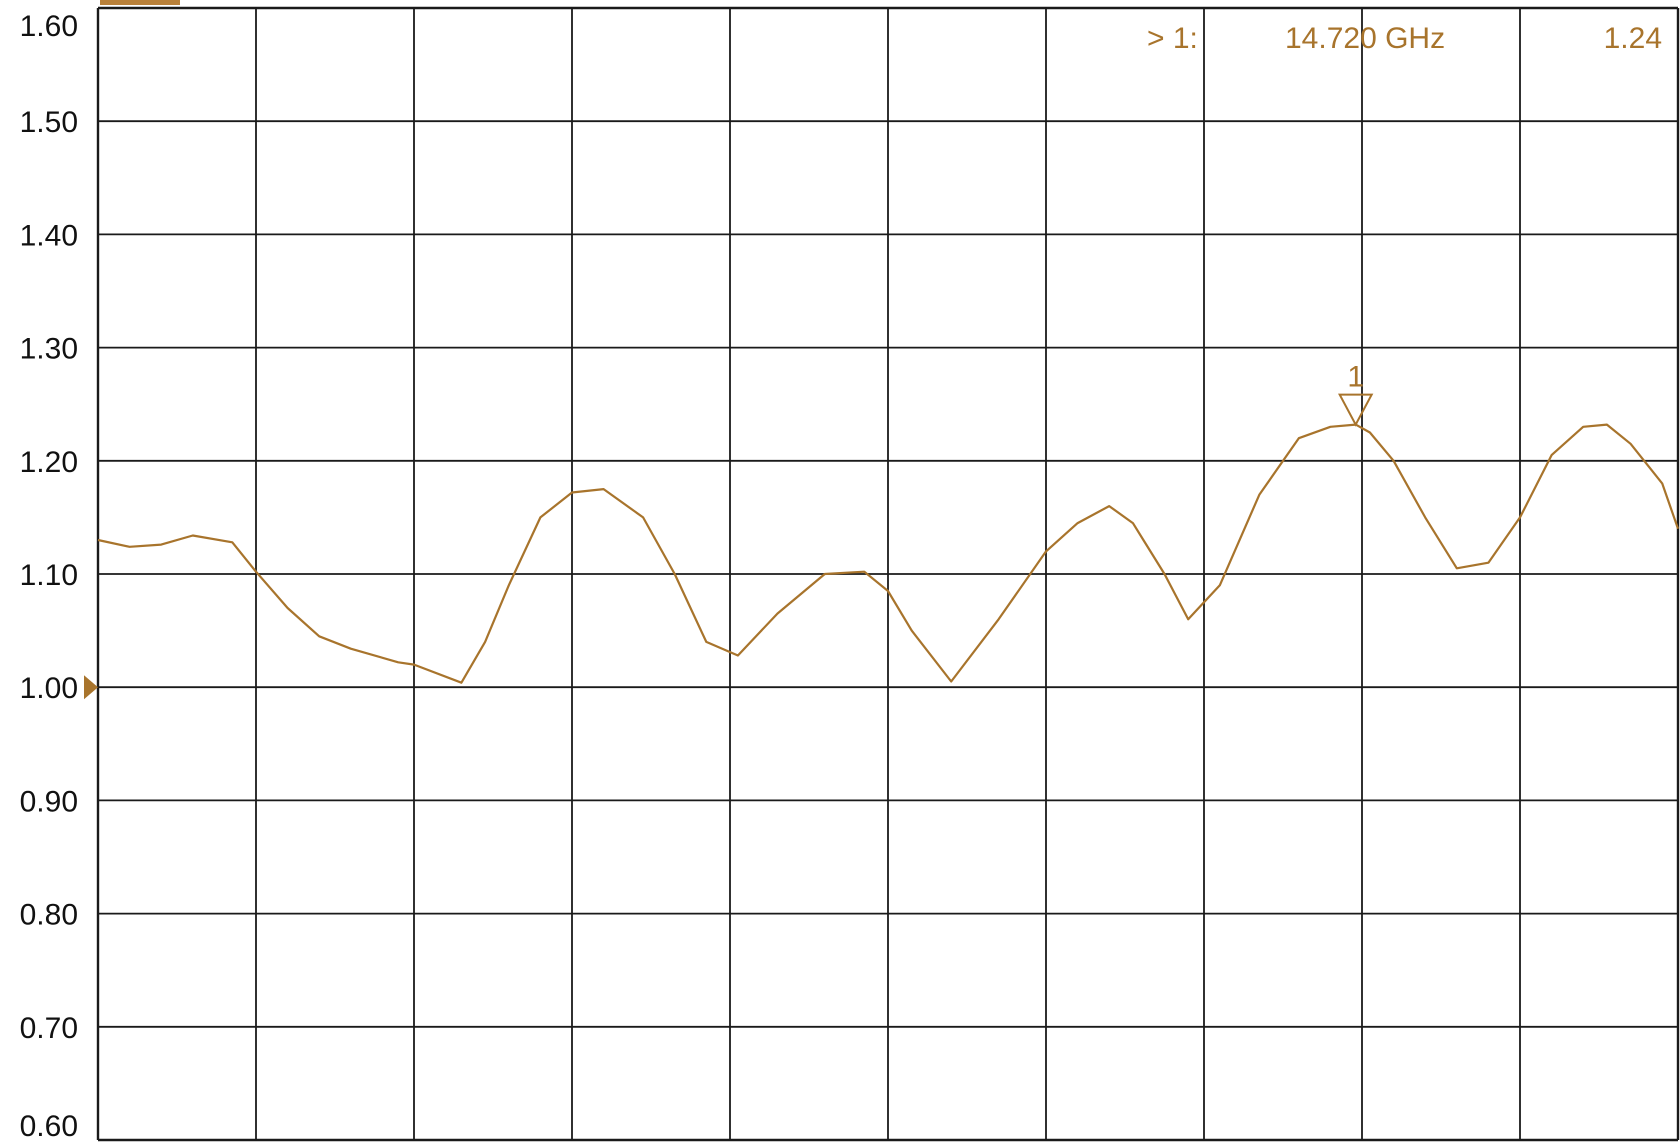  What do you see at coordinates (1172, 38) in the screenshot?
I see `marker-readout-prefix: > 1:` at bounding box center [1172, 38].